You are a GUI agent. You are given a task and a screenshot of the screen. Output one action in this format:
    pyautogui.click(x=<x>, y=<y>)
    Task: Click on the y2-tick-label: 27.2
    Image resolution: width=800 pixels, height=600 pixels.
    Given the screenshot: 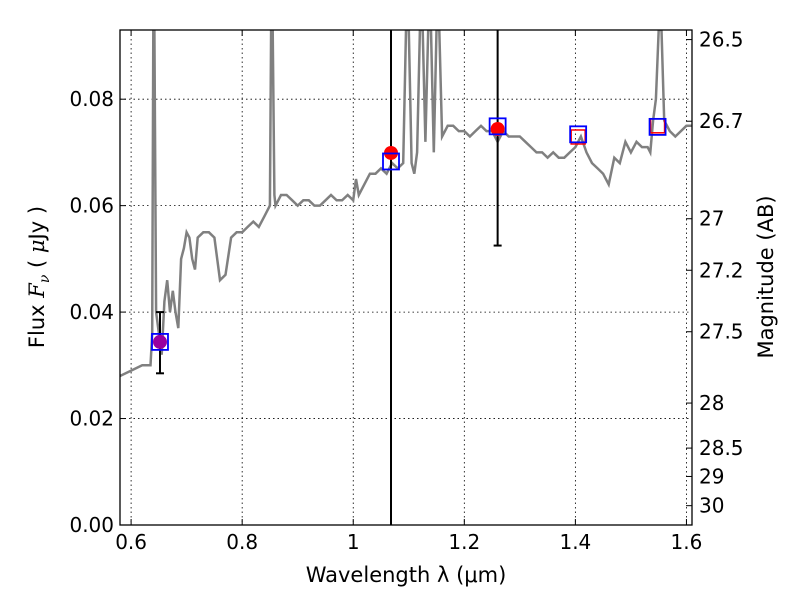 What is the action you would take?
    pyautogui.click(x=721, y=270)
    